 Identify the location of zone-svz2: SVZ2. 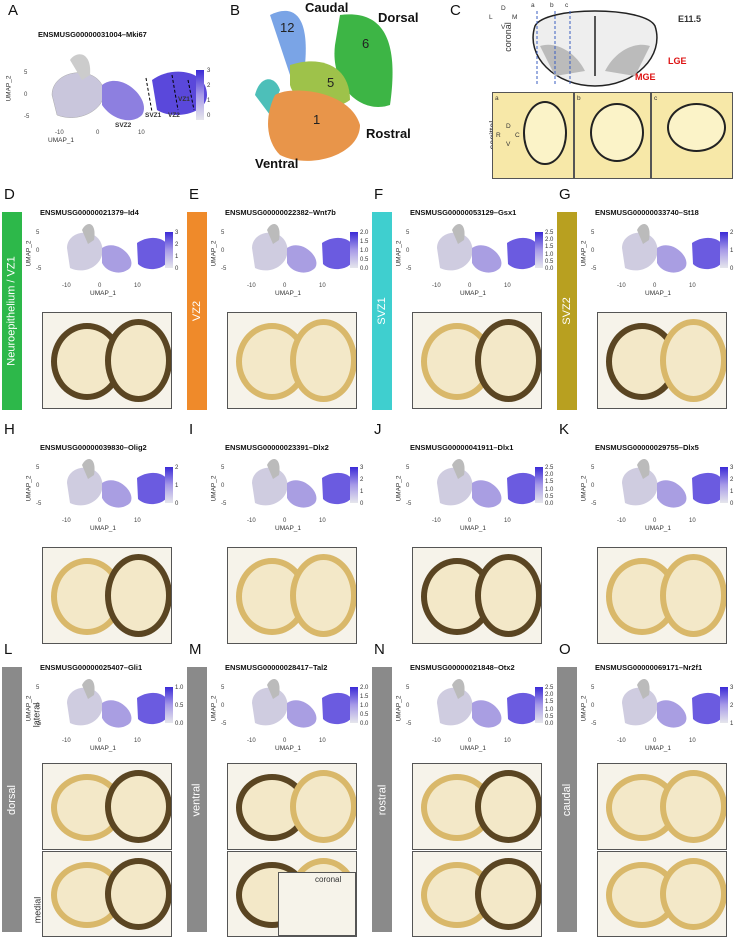
(123, 125).